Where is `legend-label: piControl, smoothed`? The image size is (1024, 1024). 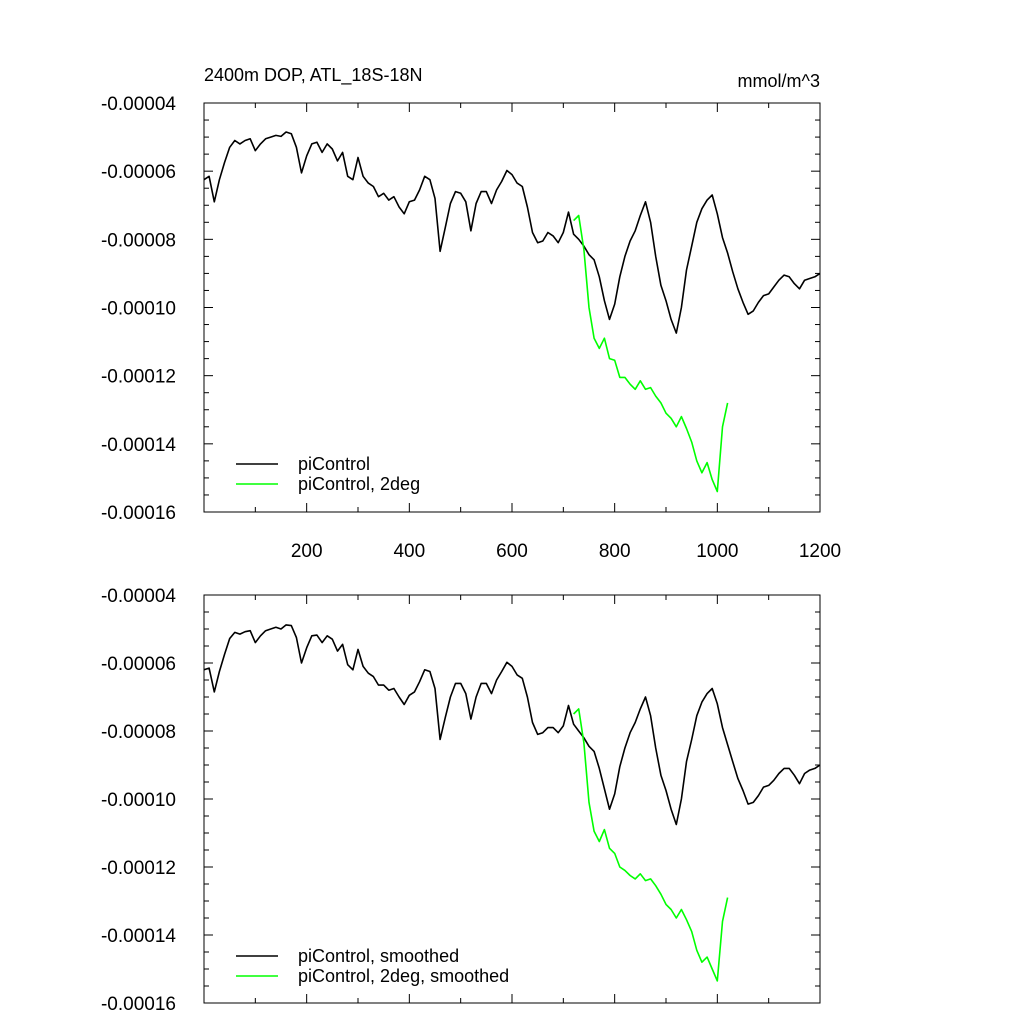 legend-label: piControl, smoothed is located at coordinates (378, 956).